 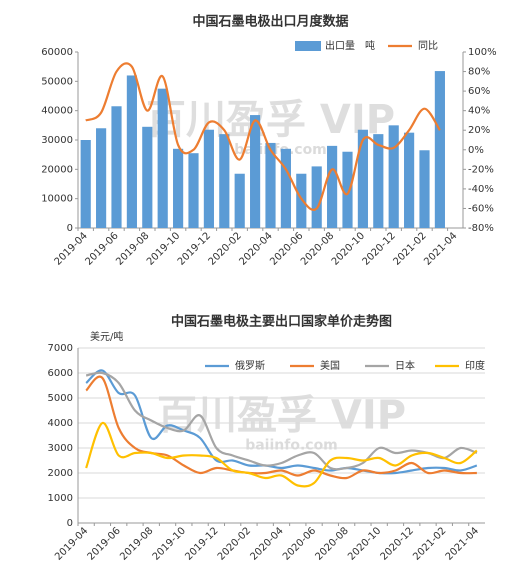 What do you see at coordinates (57, 111) in the screenshot?
I see `y-tick-label: 40000` at bounding box center [57, 111].